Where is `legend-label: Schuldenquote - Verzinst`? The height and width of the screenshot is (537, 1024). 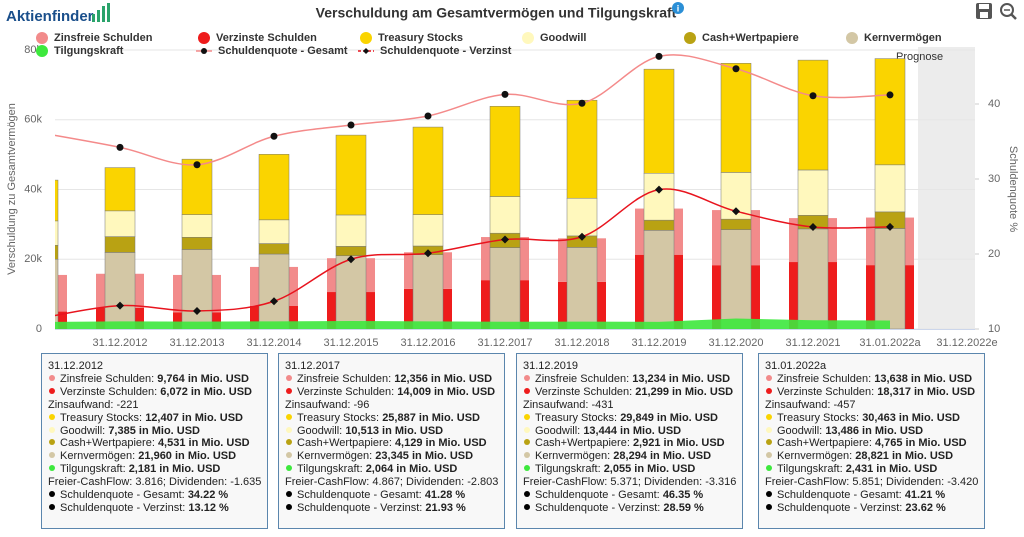 legend-label: Schuldenquote - Verzinst is located at coordinates (446, 51).